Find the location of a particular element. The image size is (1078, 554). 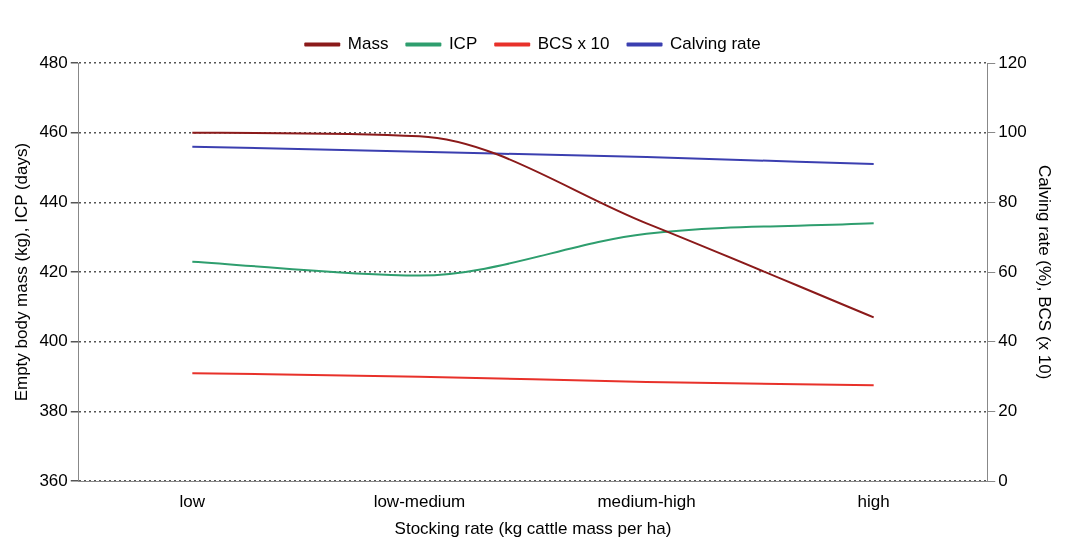

y-axis-title: Empty body mass (kg), ICP (days) is located at coordinates (21, 272).